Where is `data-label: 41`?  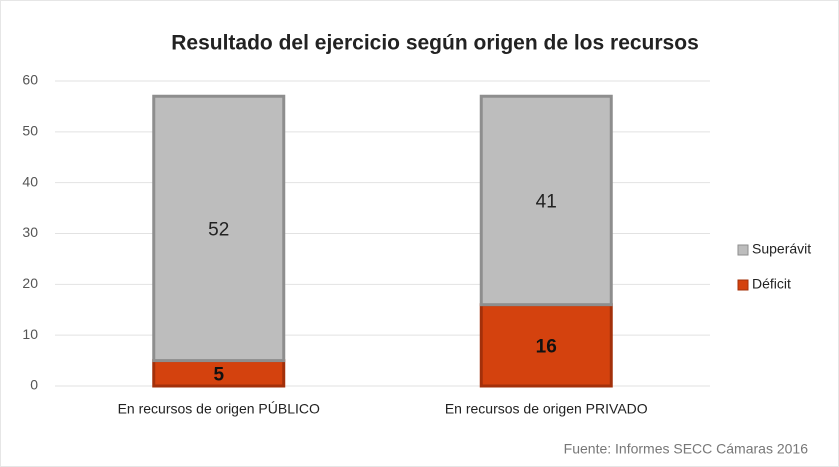 data-label: 41 is located at coordinates (546, 201).